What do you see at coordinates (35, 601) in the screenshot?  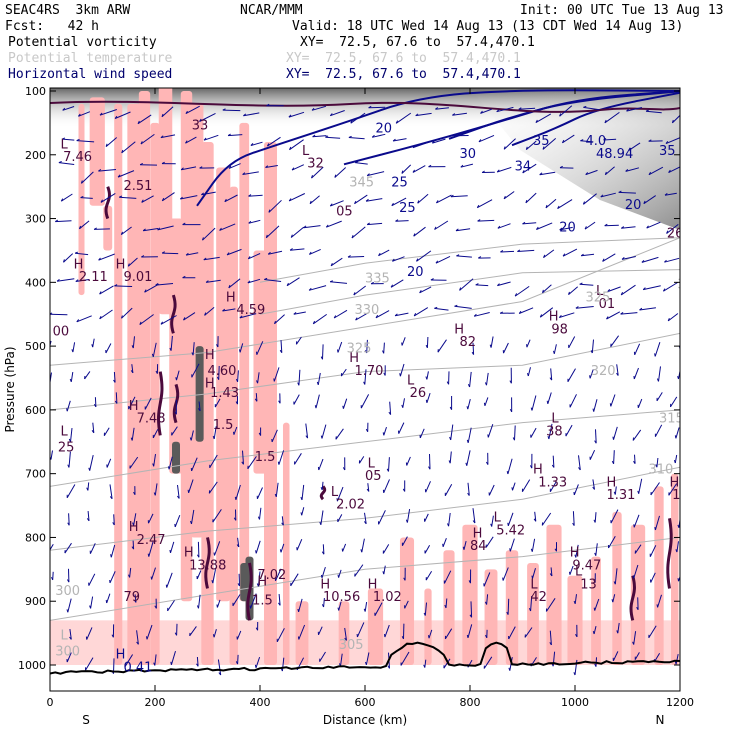 I see `y-tick-label: 900` at bounding box center [35, 601].